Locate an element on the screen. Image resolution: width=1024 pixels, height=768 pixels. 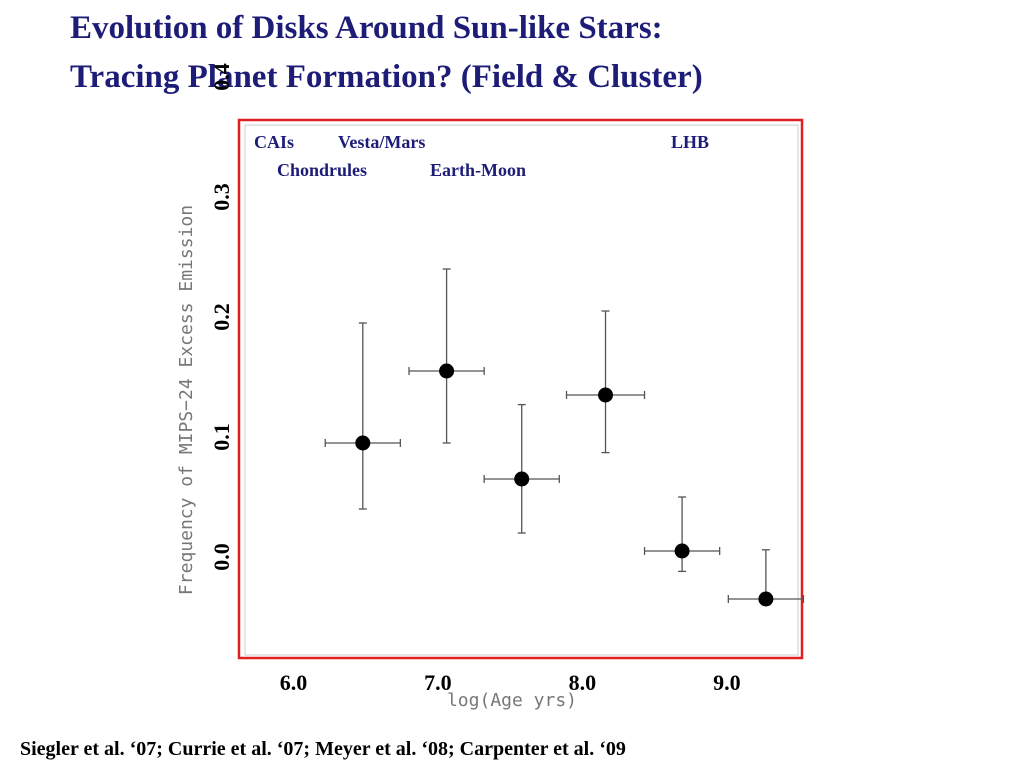
annotation: CAIs is located at coordinates (274, 142).